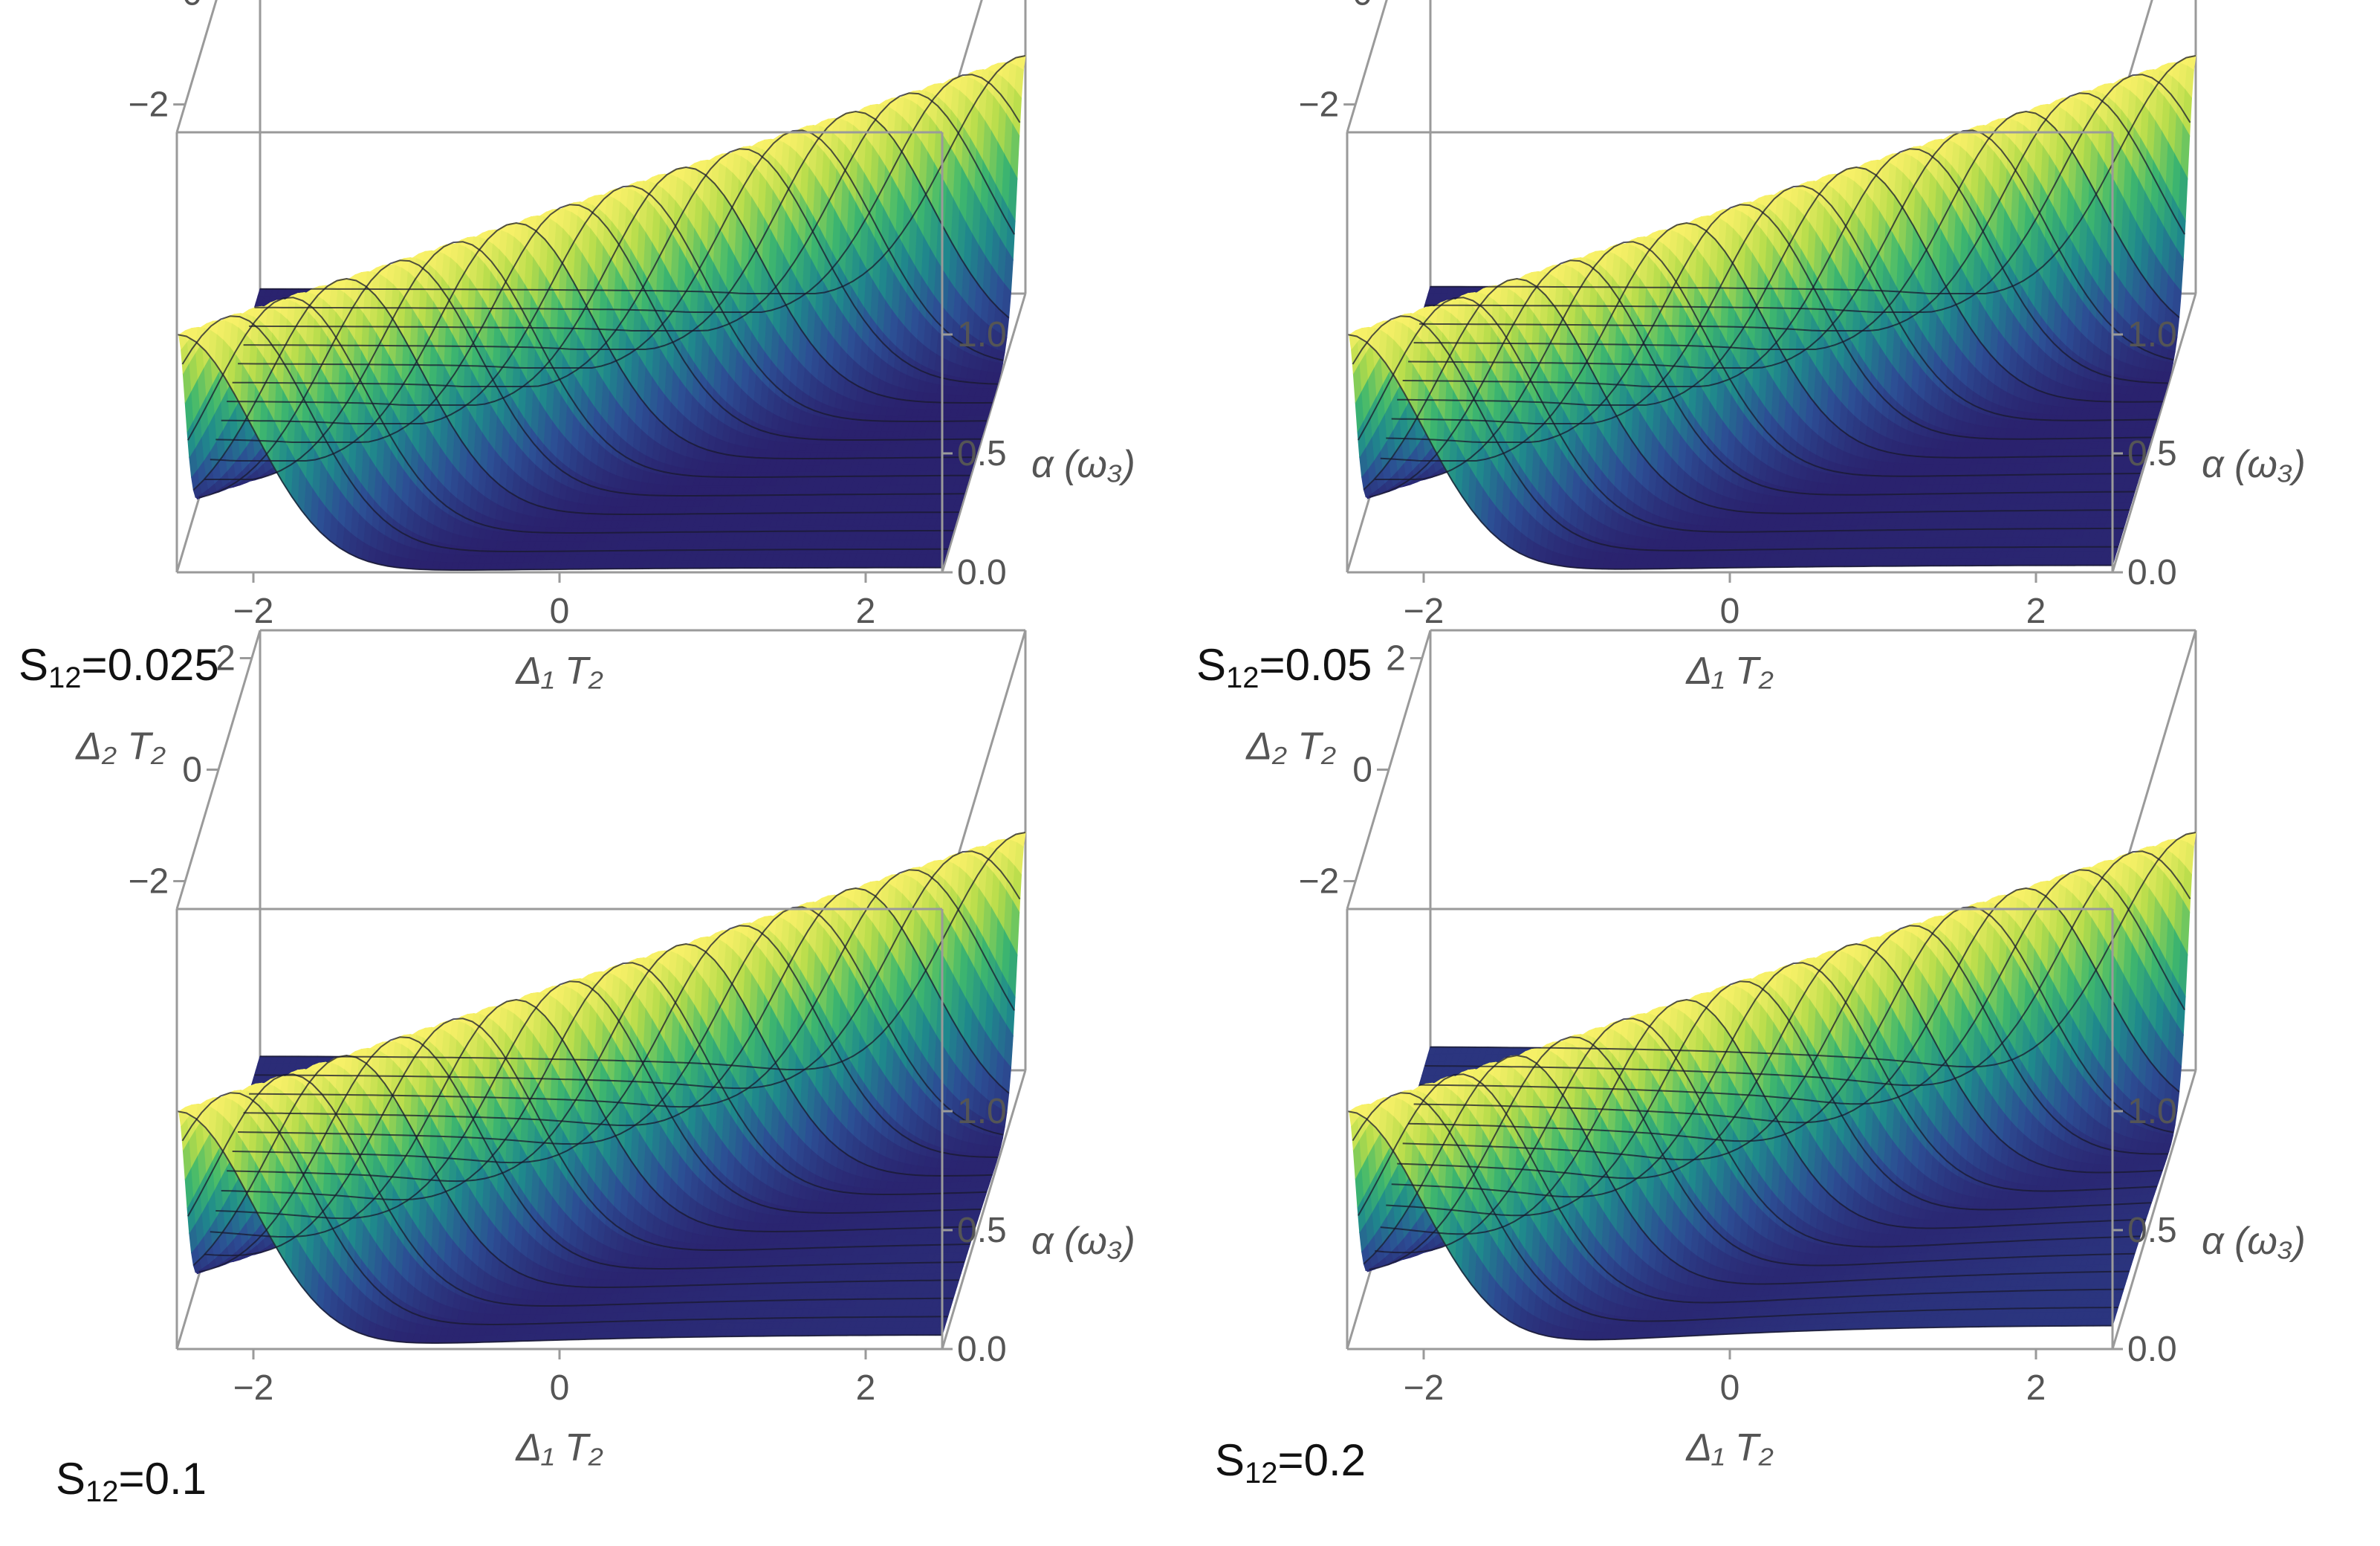  What do you see at coordinates (149, 105) in the screenshot?
I see `y-tick-label: −2` at bounding box center [149, 105].